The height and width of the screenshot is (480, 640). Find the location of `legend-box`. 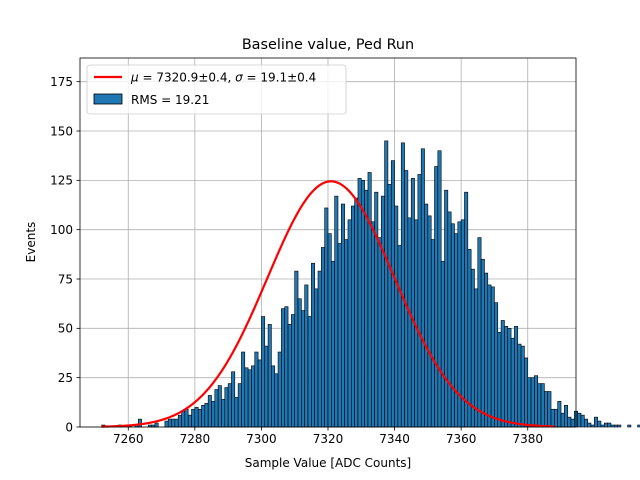

legend-box is located at coordinates (216, 89).